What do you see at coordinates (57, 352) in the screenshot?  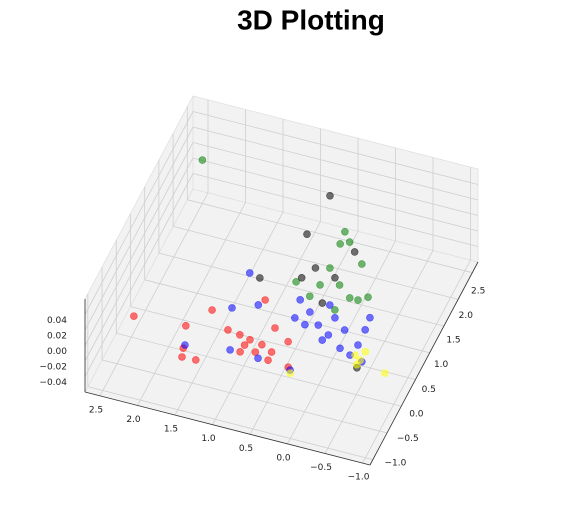 I see `z-tick-label: 0.00` at bounding box center [57, 352].